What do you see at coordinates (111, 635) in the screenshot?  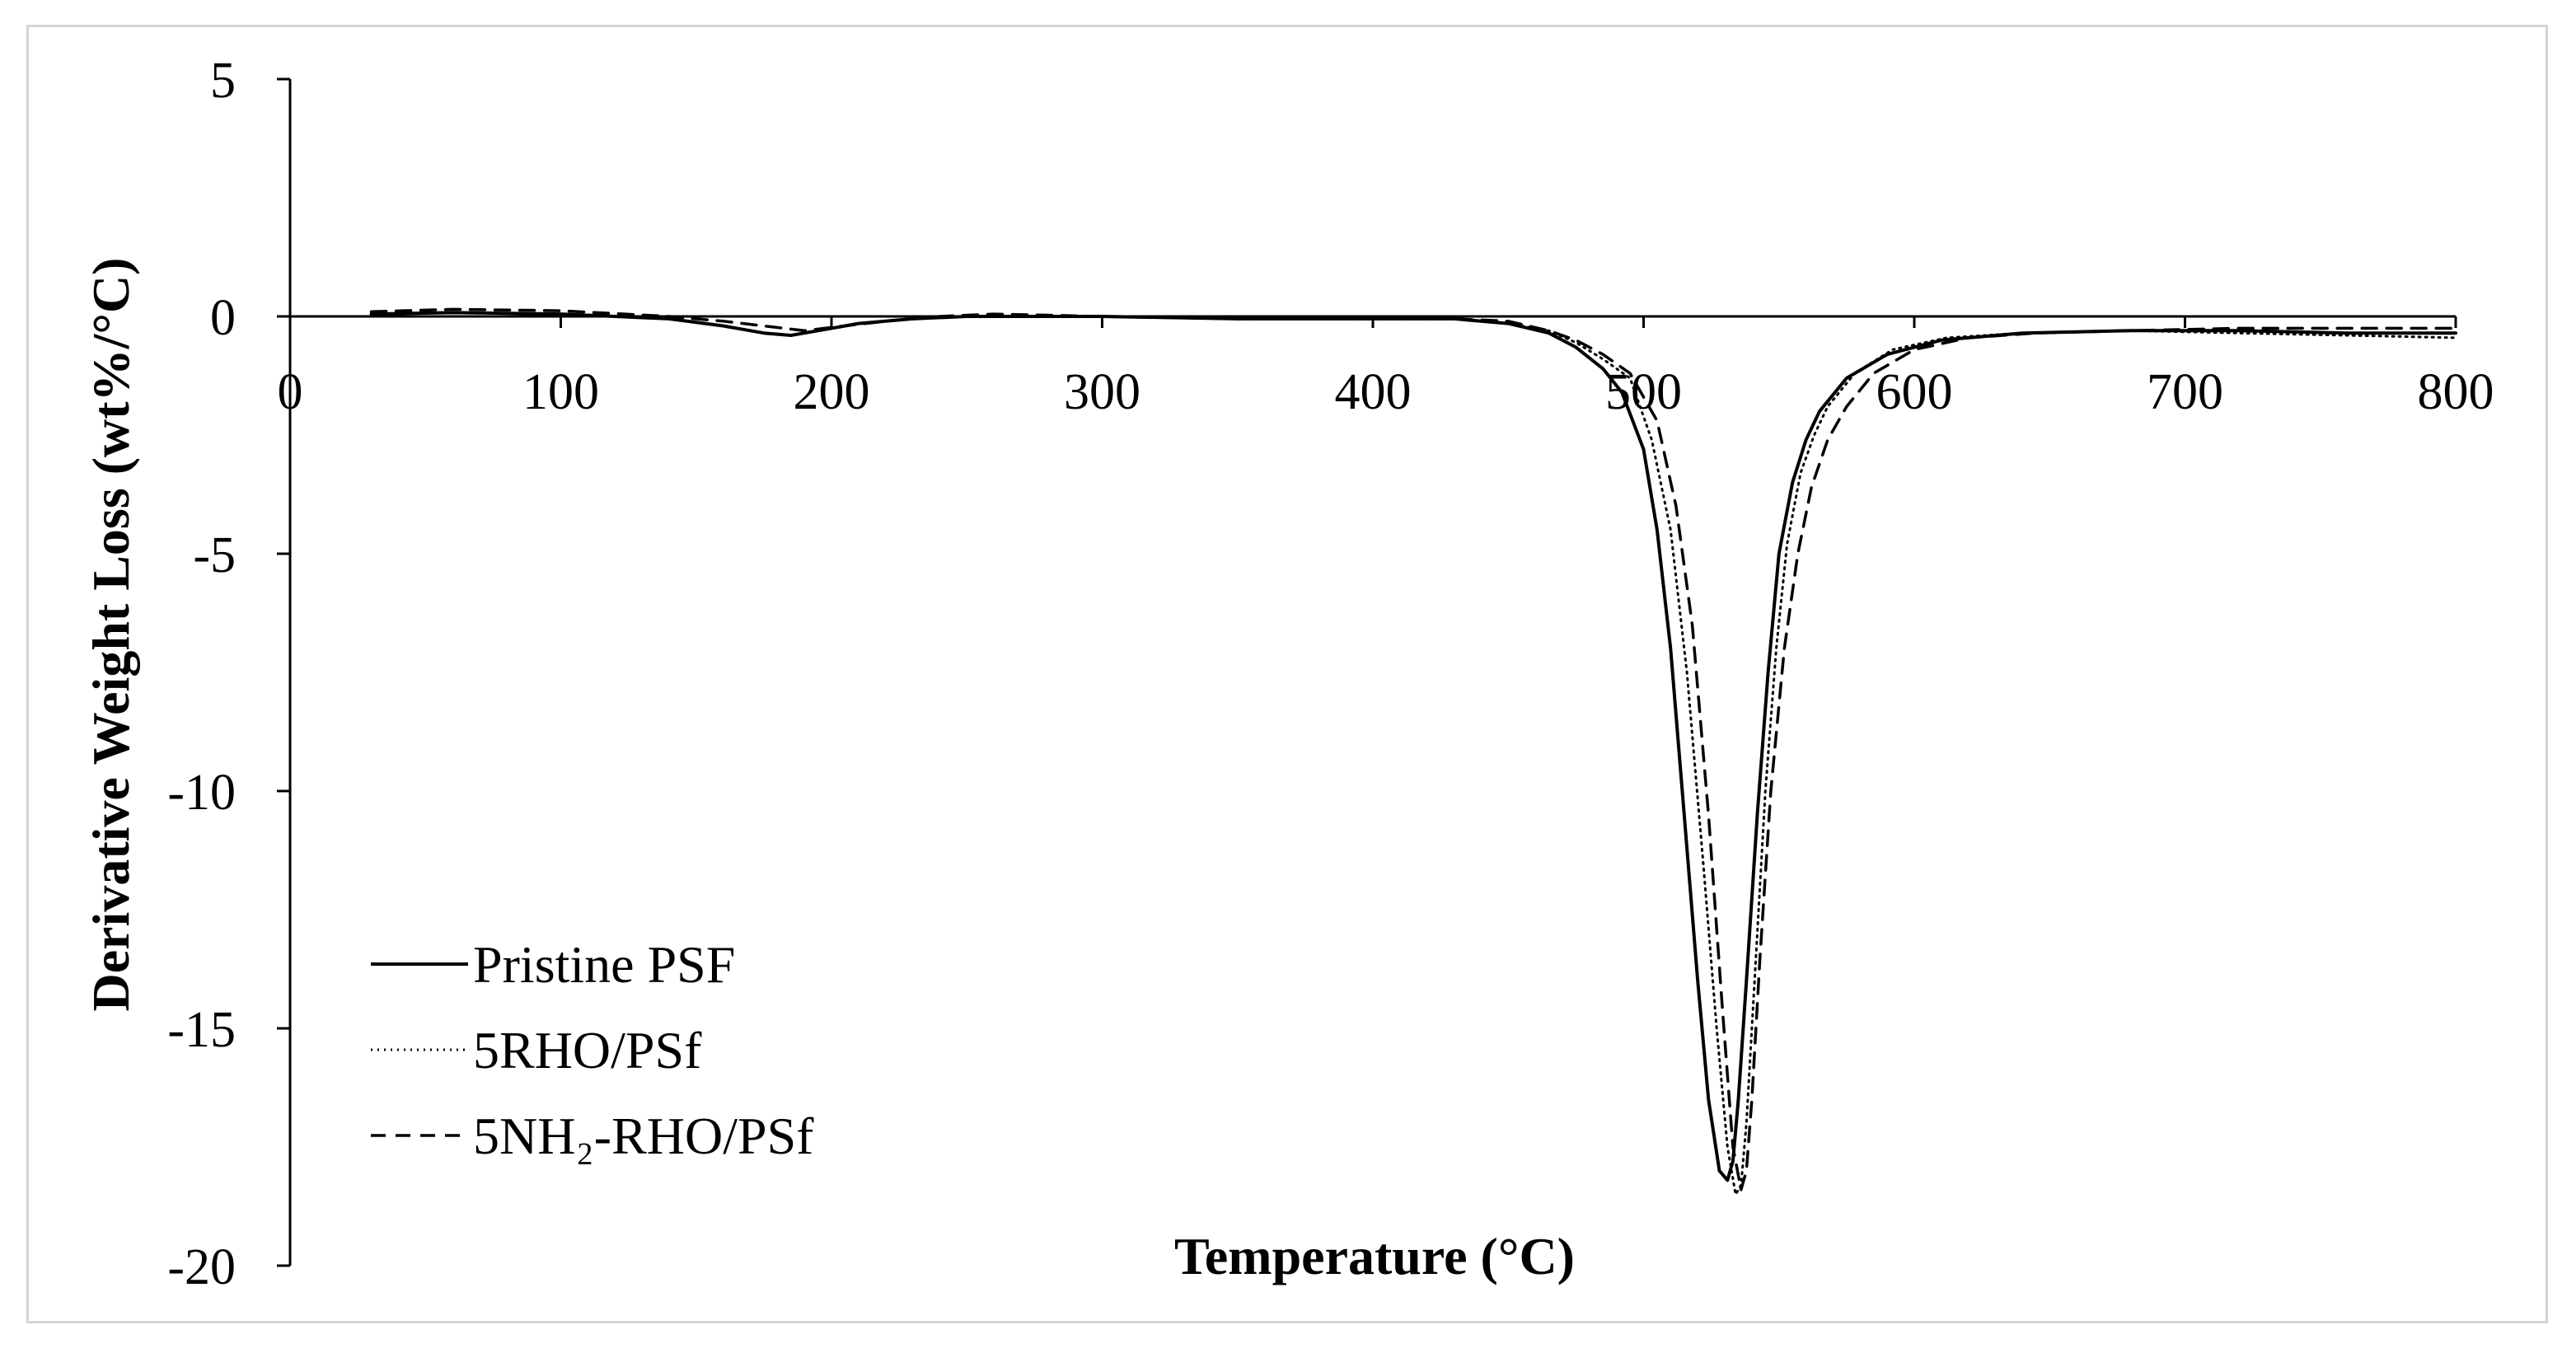 I see `y-axis-title: Derivative Weight Loss (wt%/°C)` at bounding box center [111, 635].